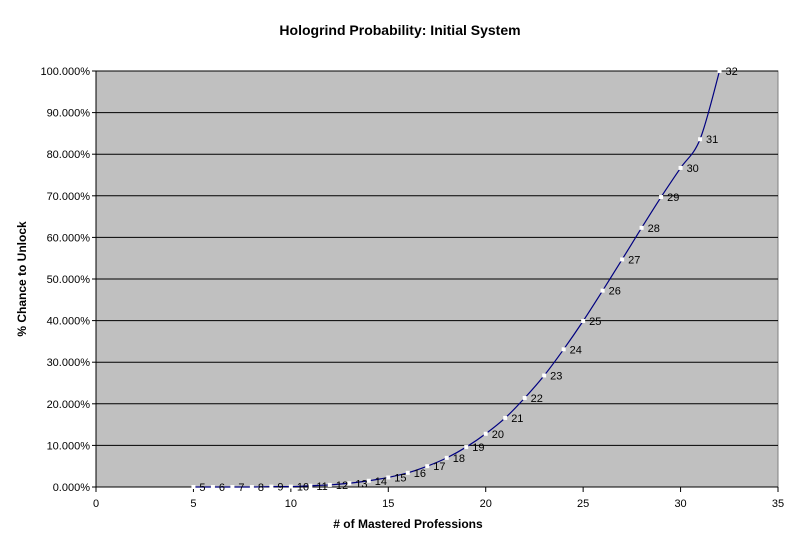  Describe the element at coordinates (595, 322) in the screenshot. I see `data-label: 25` at that location.